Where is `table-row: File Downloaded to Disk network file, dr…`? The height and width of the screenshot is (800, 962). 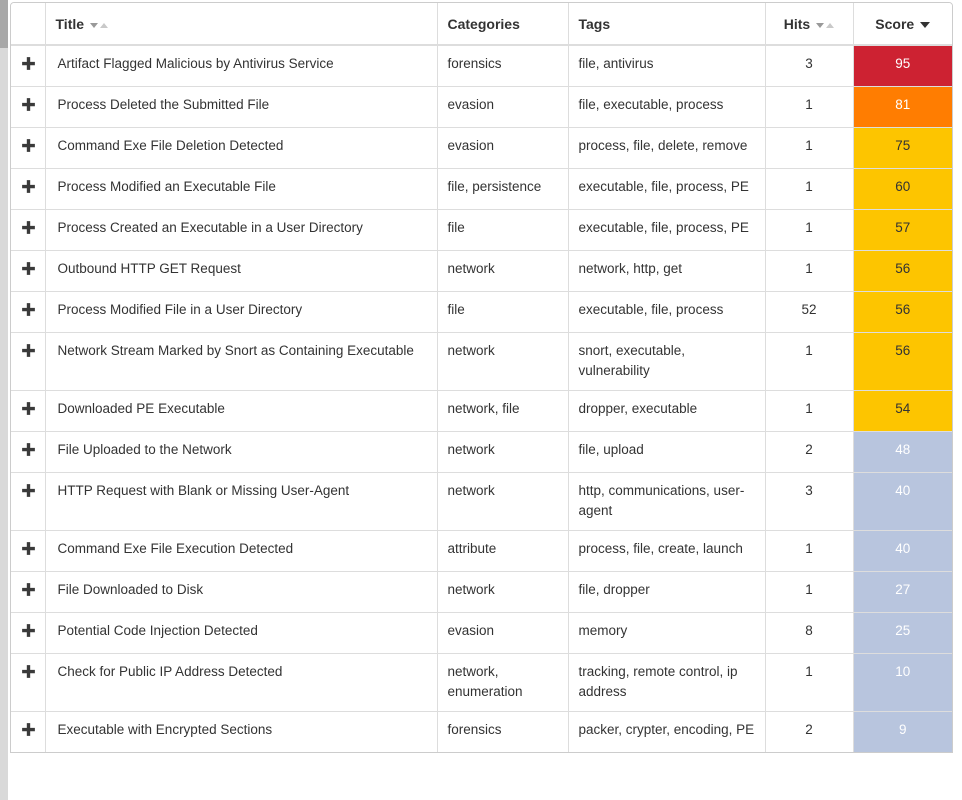 table-row: File Downloaded to Disk network file, dr… is located at coordinates (481, 592).